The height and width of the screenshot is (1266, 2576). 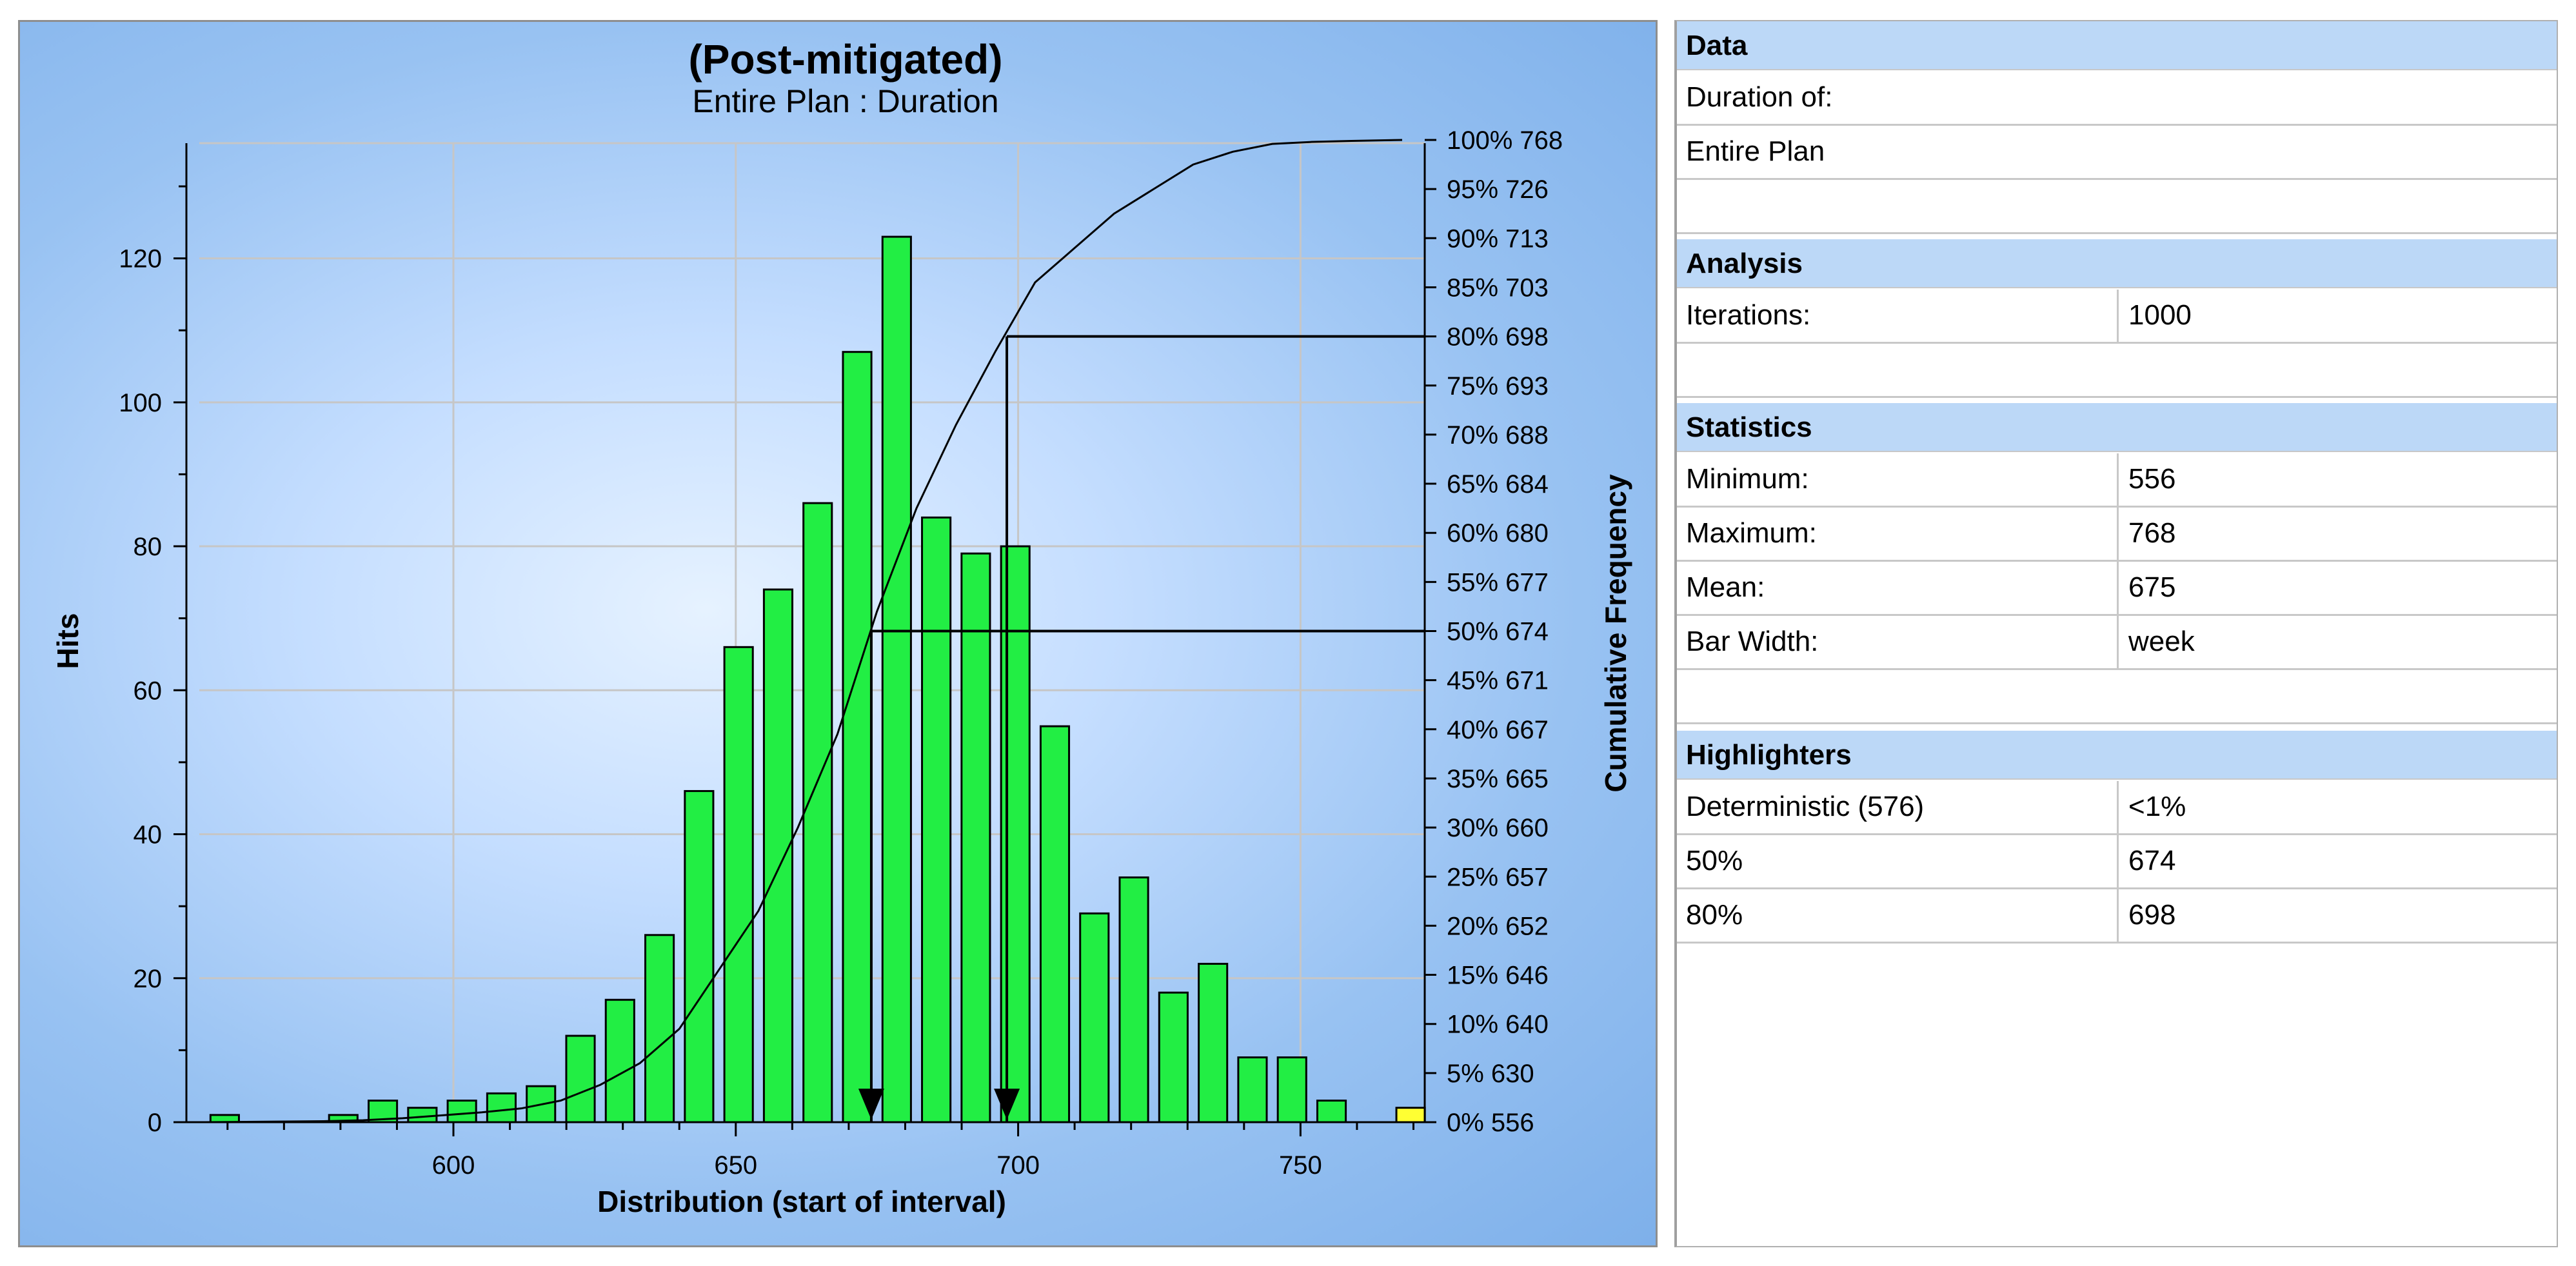 What do you see at coordinates (453, 1165) in the screenshot?
I see `x-tick-label: 600` at bounding box center [453, 1165].